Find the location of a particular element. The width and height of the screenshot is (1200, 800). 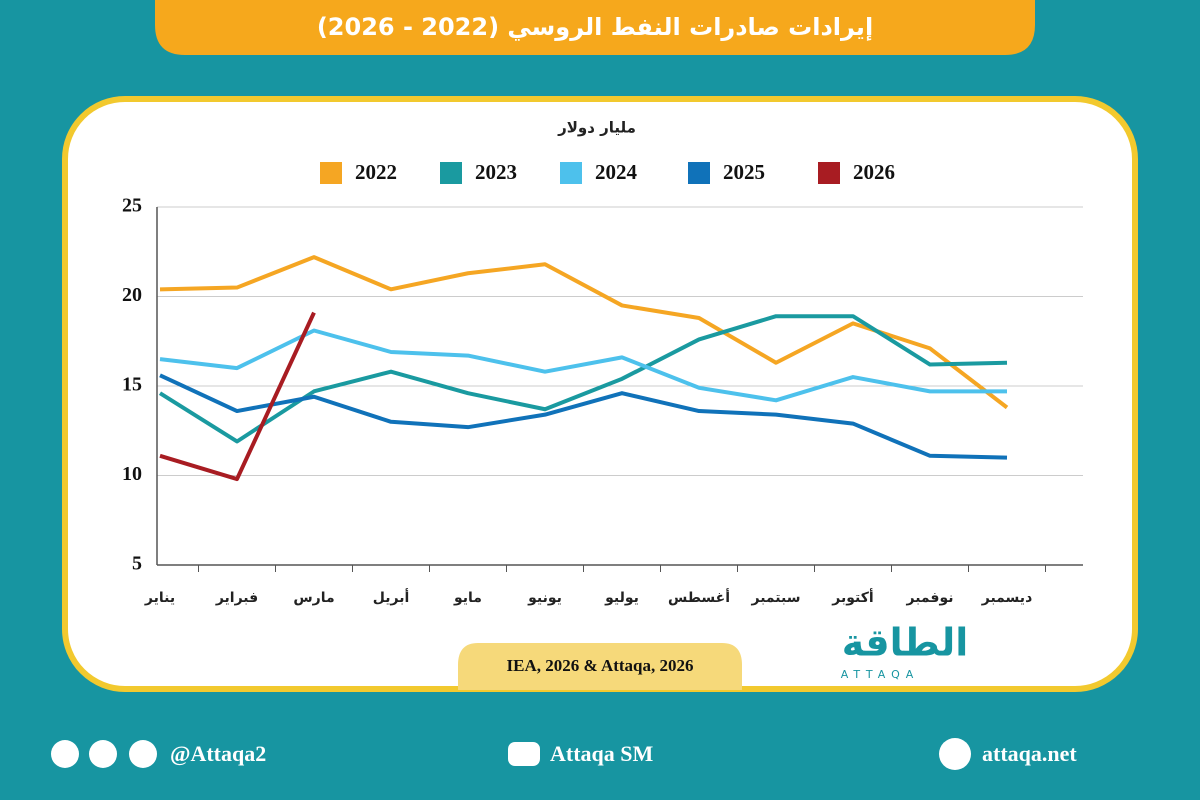

x-tick-label: يوليو is located at coordinates (621, 598).